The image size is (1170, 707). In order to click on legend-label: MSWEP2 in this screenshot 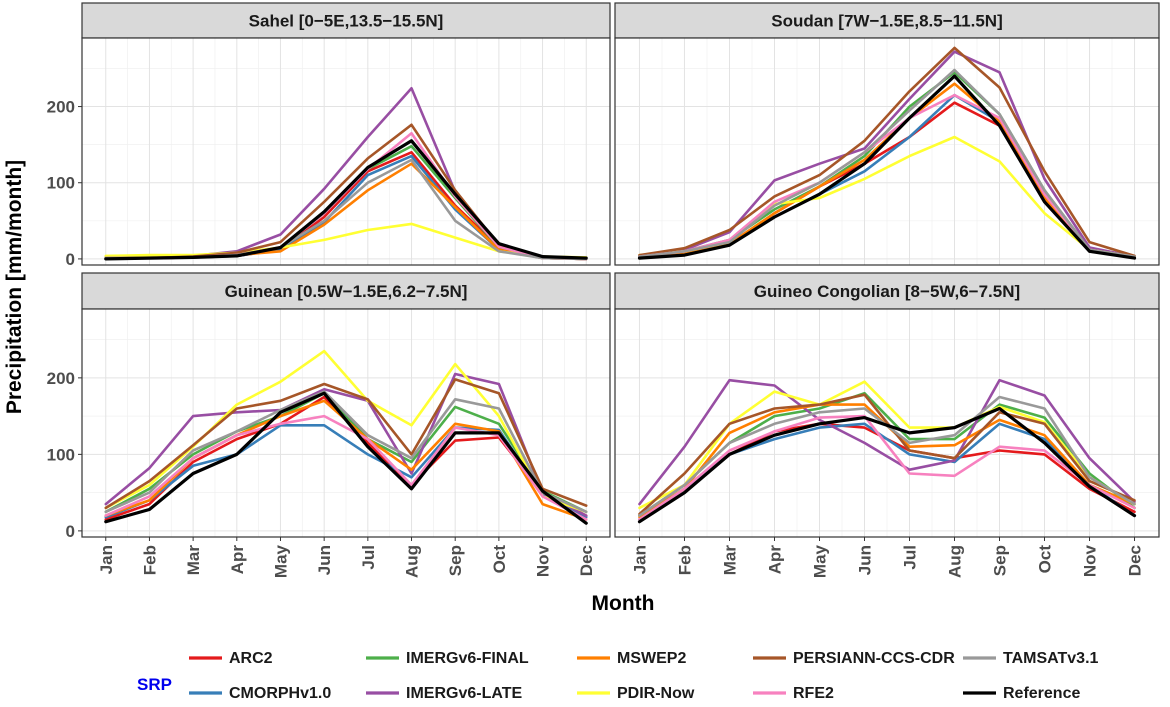, I will do `click(651, 658)`.